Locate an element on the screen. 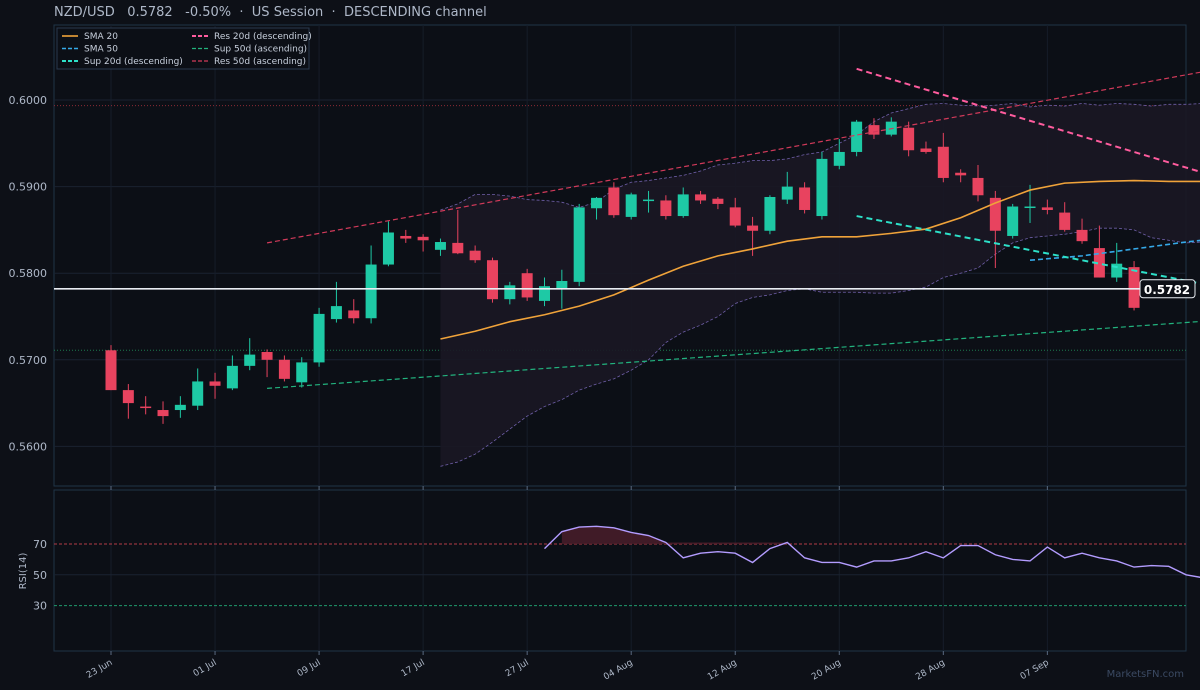 The image size is (1200, 690). watermark: MarketsFN.com is located at coordinates (1145, 674).